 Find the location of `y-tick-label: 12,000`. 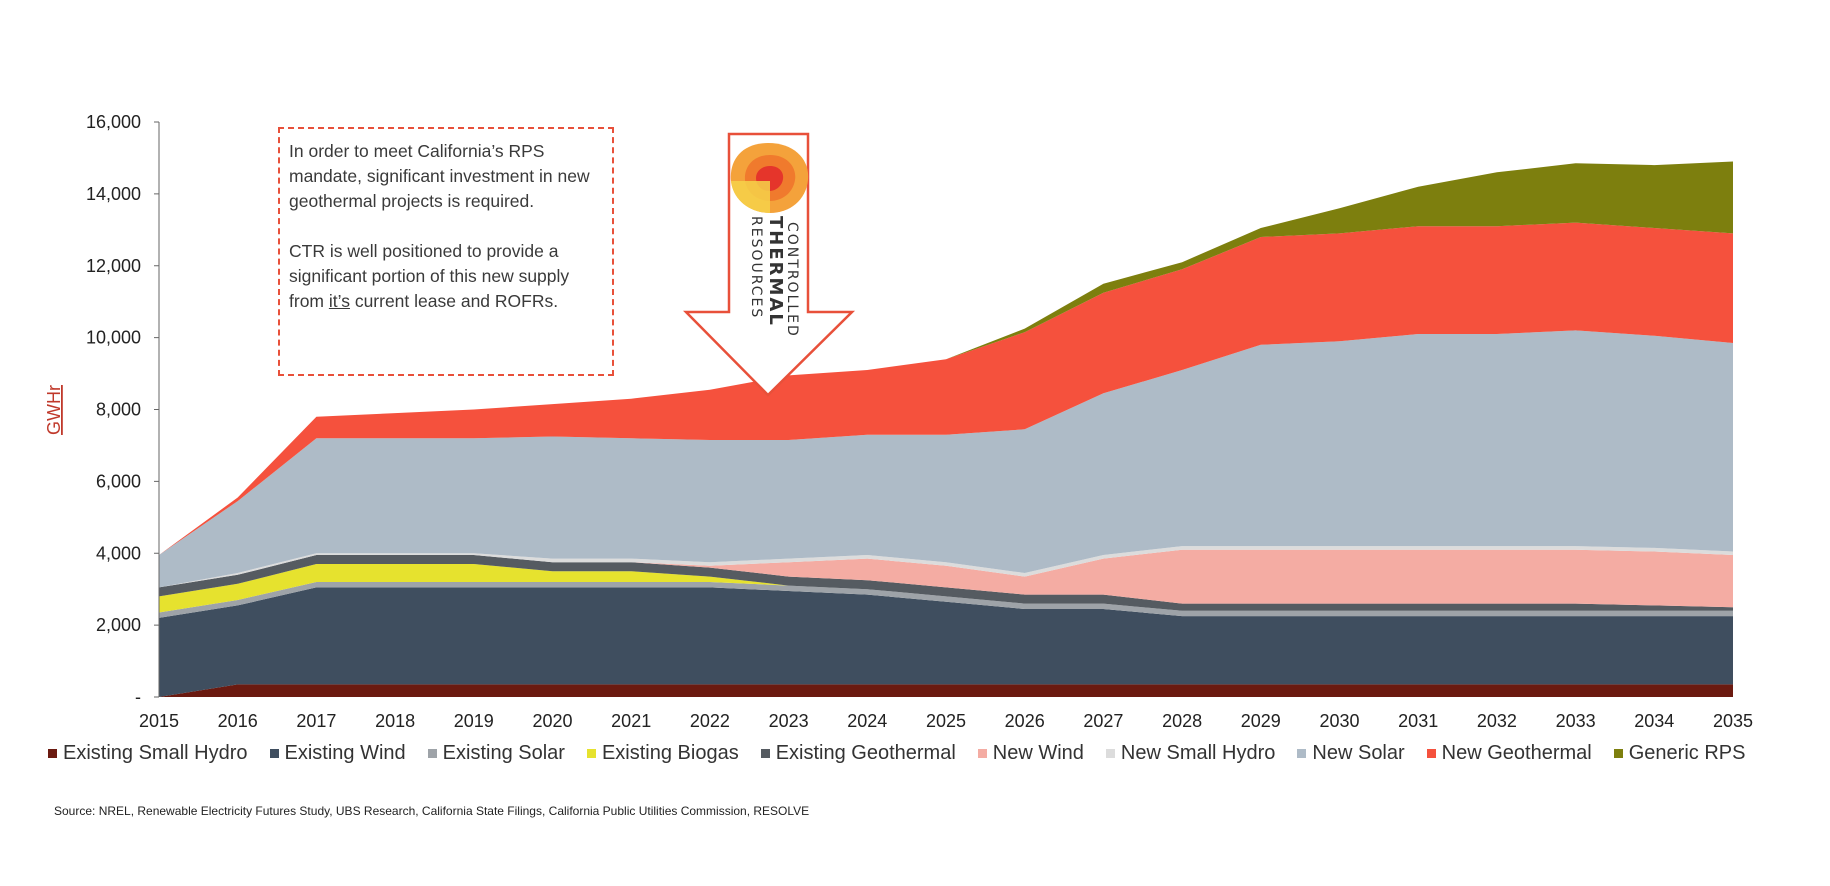

y-tick-label: 12,000 is located at coordinates (113, 266).